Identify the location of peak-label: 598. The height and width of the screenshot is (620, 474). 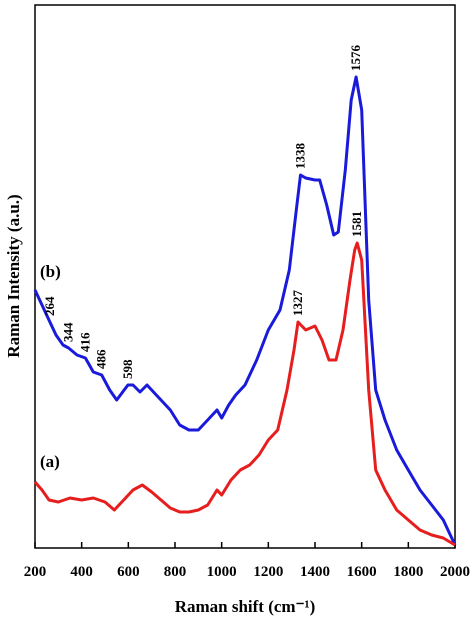
(127, 369).